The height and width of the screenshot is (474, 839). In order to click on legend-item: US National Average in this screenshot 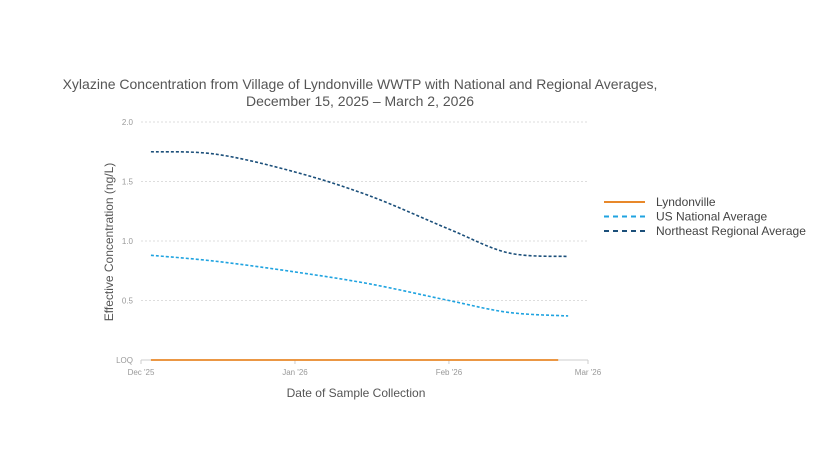, I will do `click(686, 217)`.